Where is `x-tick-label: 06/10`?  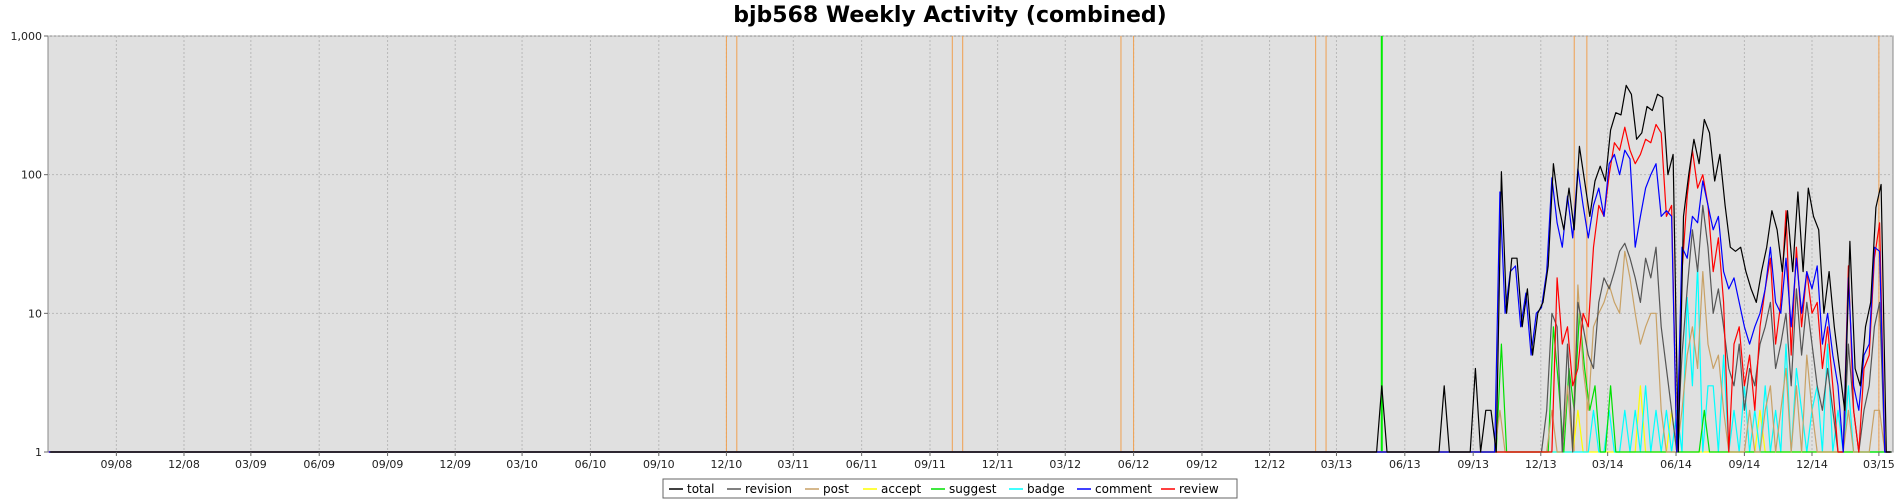 x-tick-label: 06/10 is located at coordinates (591, 464).